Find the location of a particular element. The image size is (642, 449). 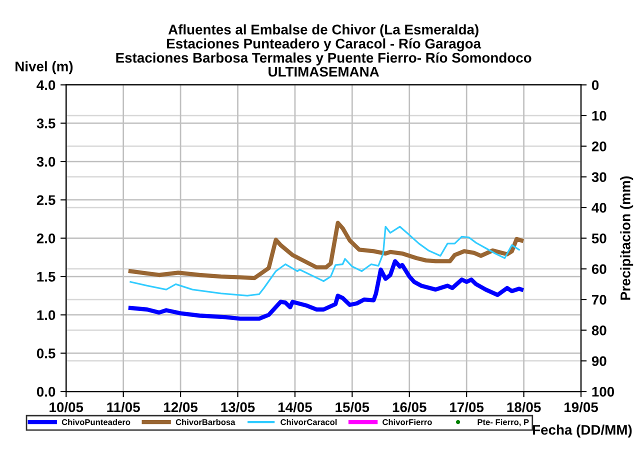

legend-label: ChivoPunteadero is located at coordinates (96, 422).